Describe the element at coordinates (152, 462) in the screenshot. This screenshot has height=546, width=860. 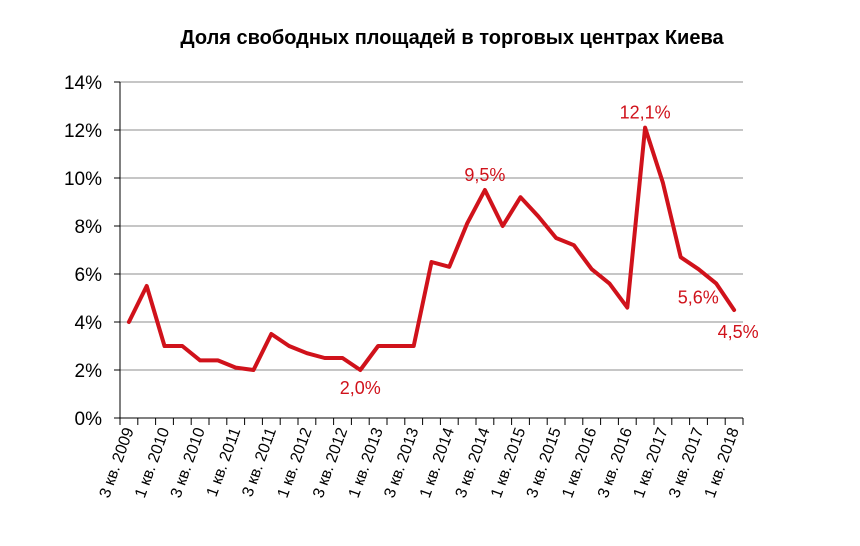
I see `x-tick-label: 1 кв. 2010` at that location.